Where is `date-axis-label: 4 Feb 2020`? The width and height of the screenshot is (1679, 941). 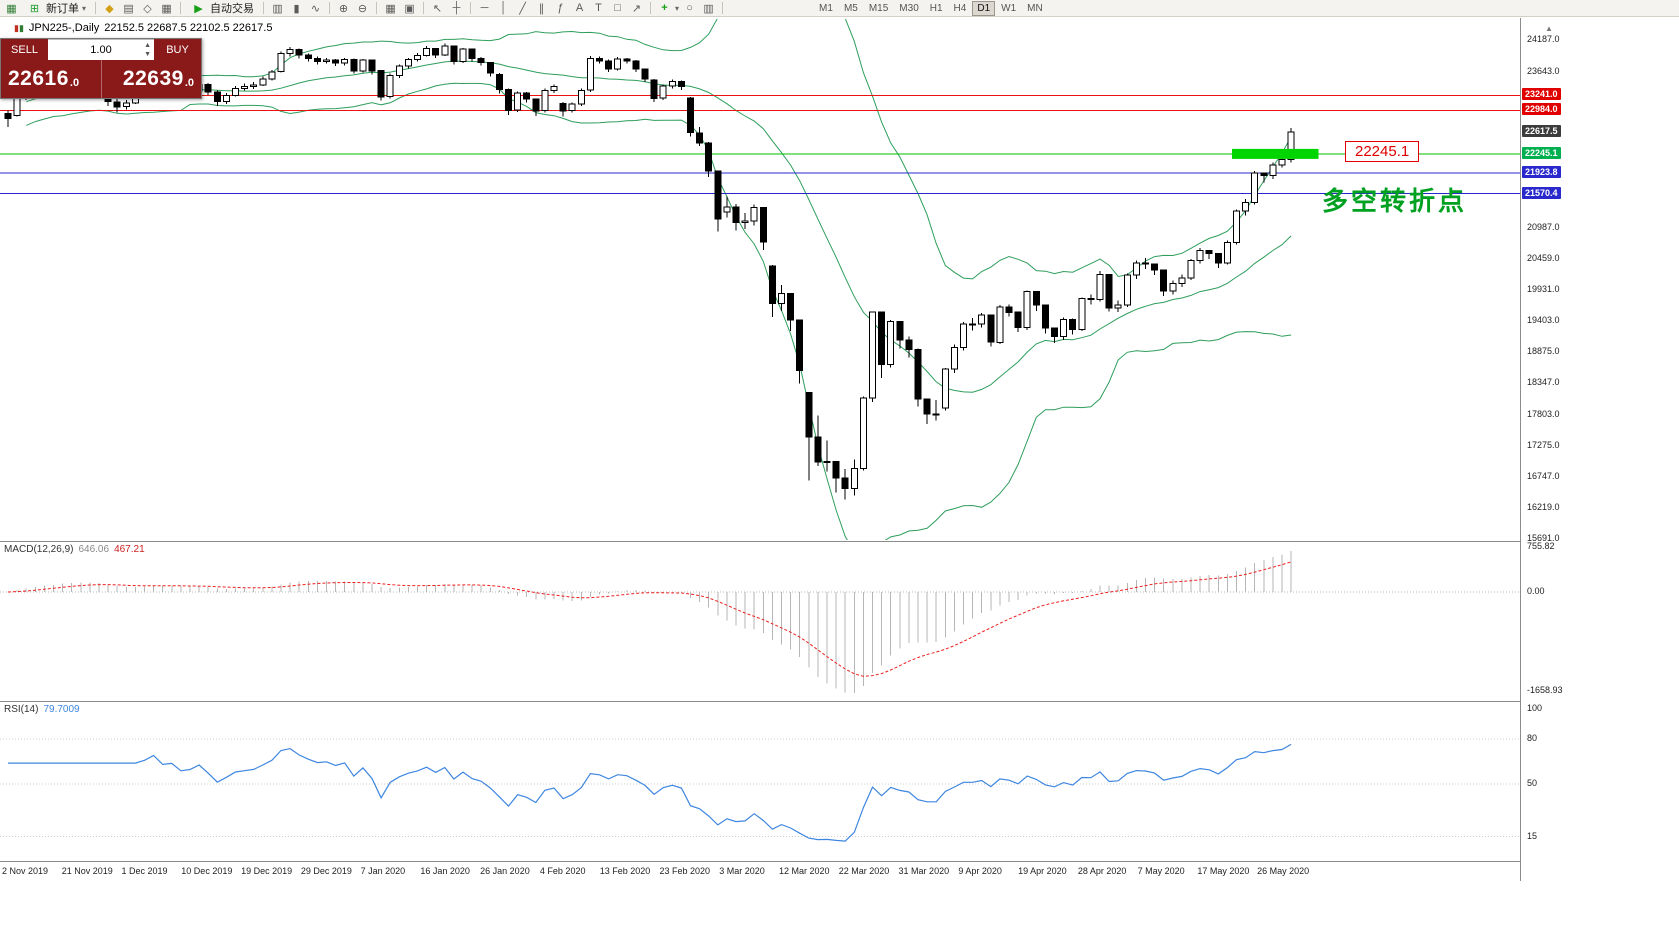
date-axis-label: 4 Feb 2020 is located at coordinates (562, 871).